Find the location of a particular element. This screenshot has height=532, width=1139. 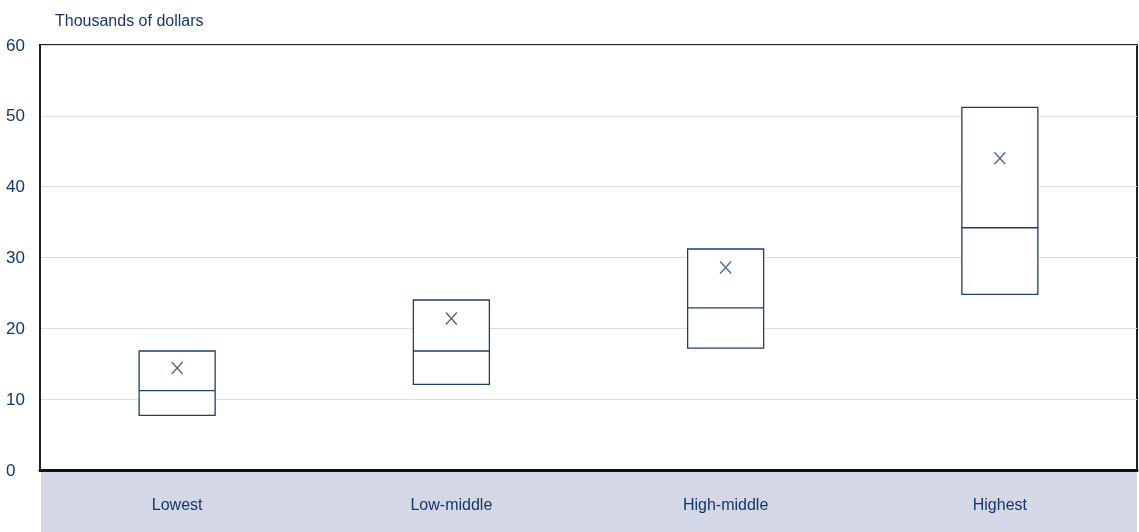

x-tick-label: High-middle is located at coordinates (725, 504).